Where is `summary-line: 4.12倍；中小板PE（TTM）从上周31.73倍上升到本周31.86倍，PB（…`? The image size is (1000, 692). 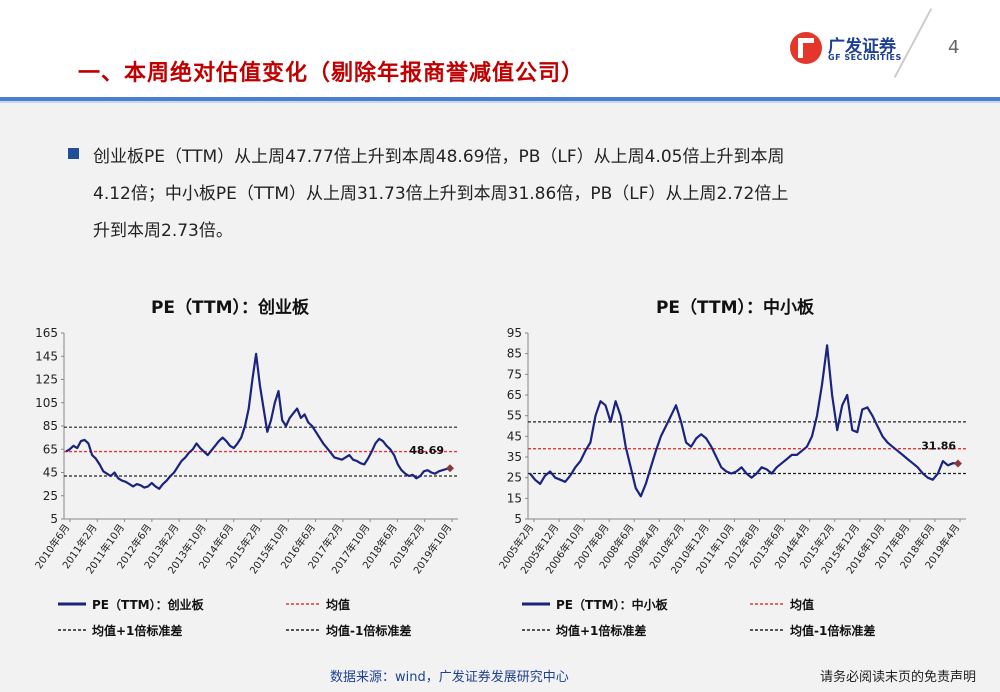 summary-line: 4.12倍；中小板PE（TTM）从上周31.73倍上升到本周31.86倍，PB（… is located at coordinates (441, 194).